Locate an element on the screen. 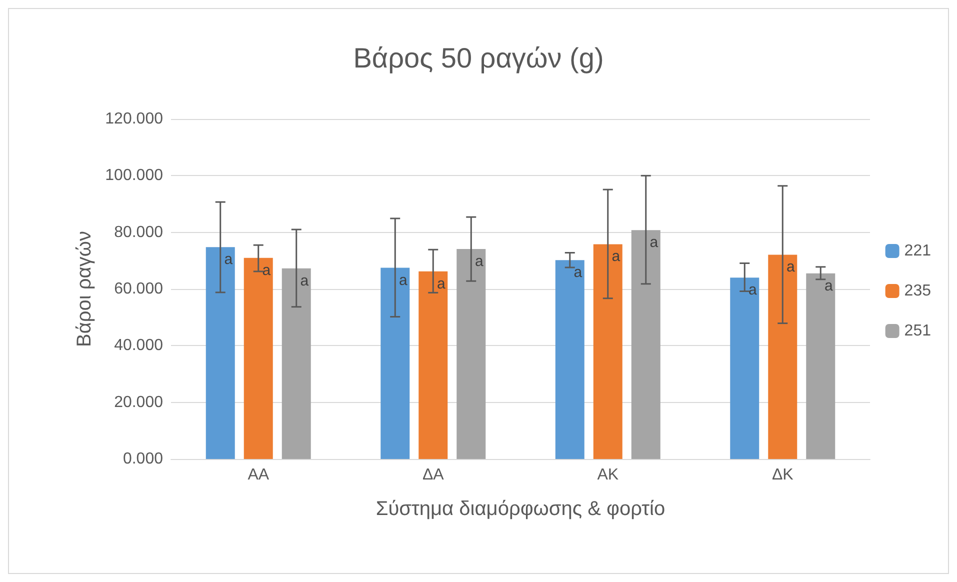 The width and height of the screenshot is (957, 582). y-tick-label: 80.000 is located at coordinates (139, 232).